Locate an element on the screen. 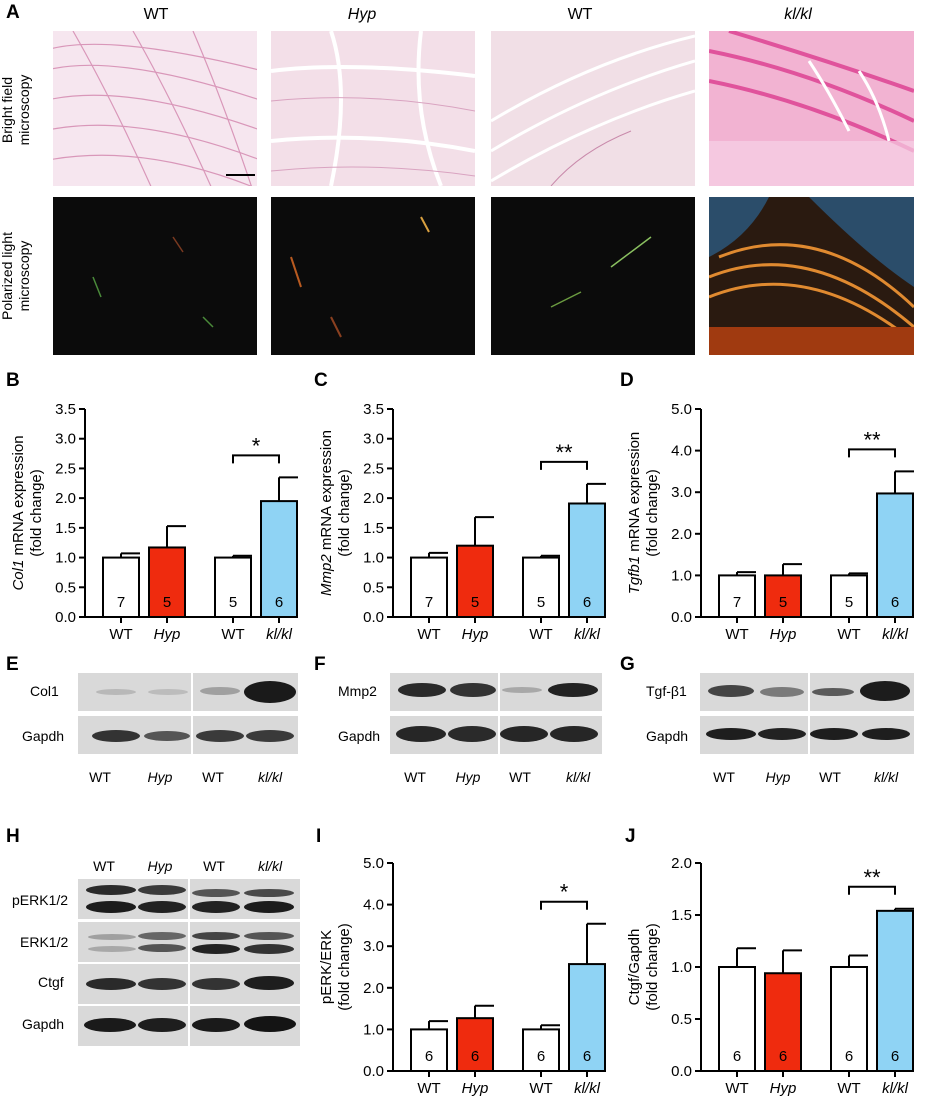  panel-label-i: I is located at coordinates (319, 836).